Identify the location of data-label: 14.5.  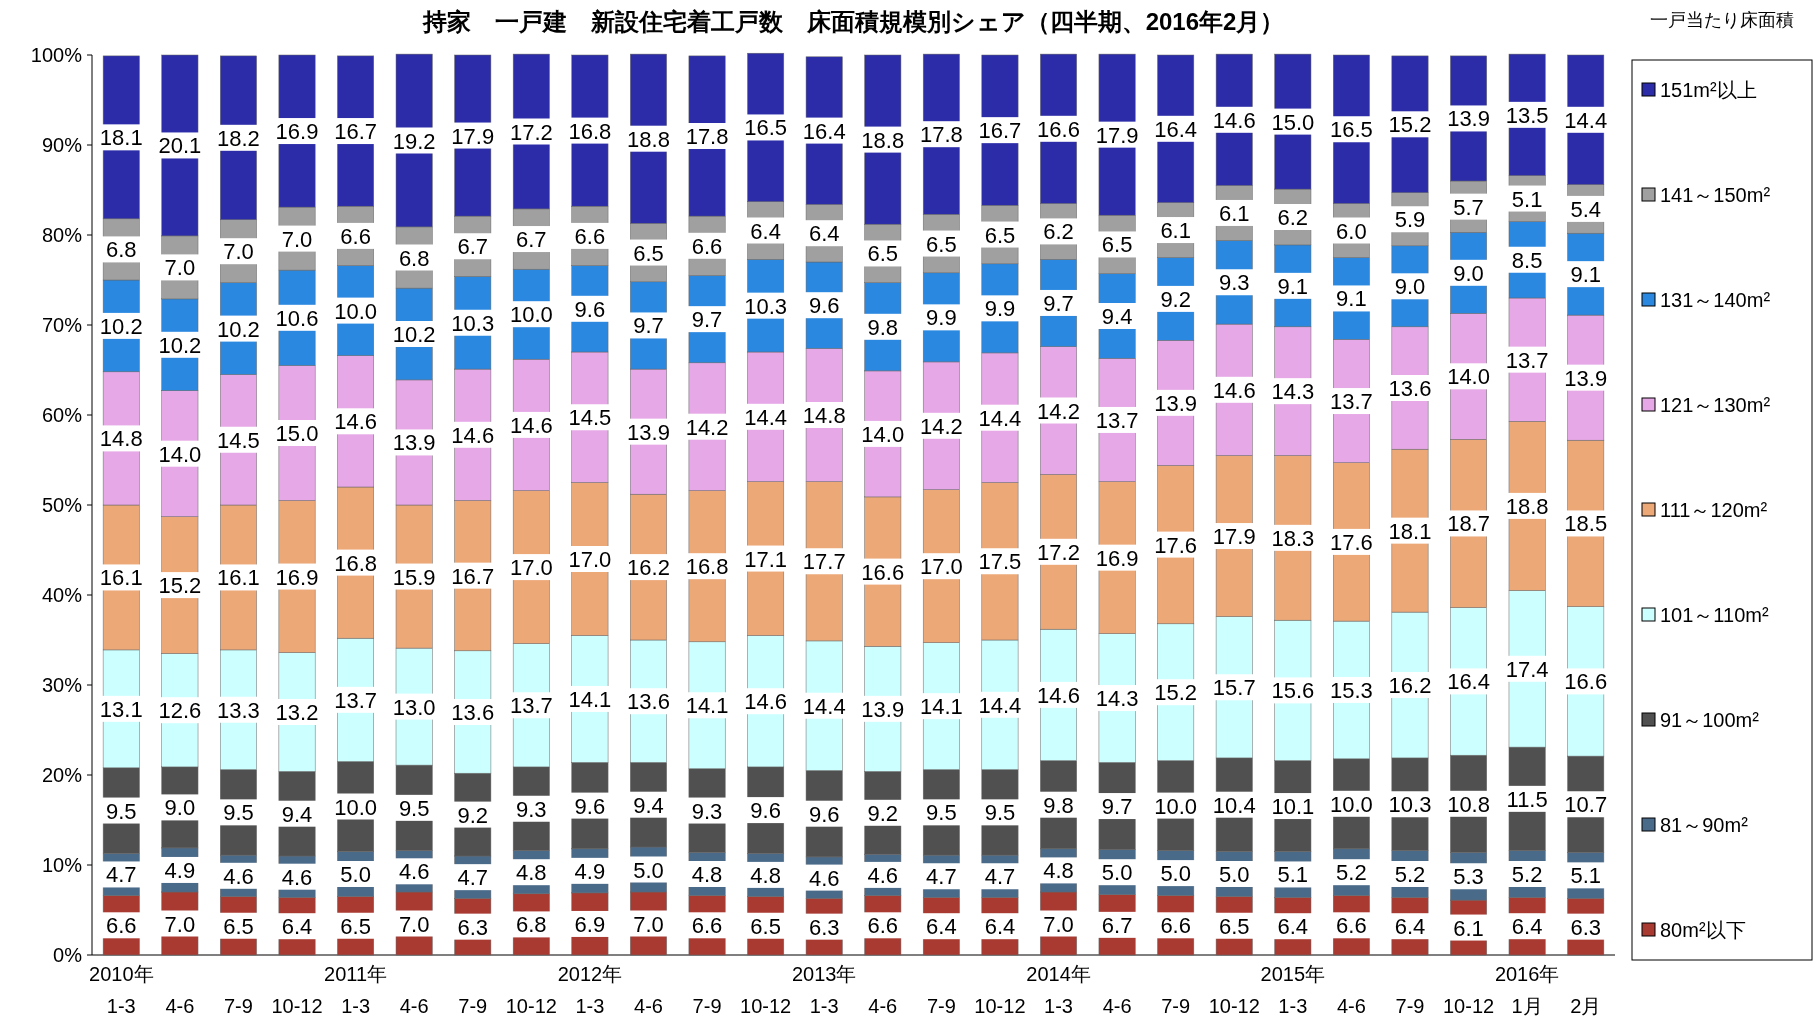
(590, 418).